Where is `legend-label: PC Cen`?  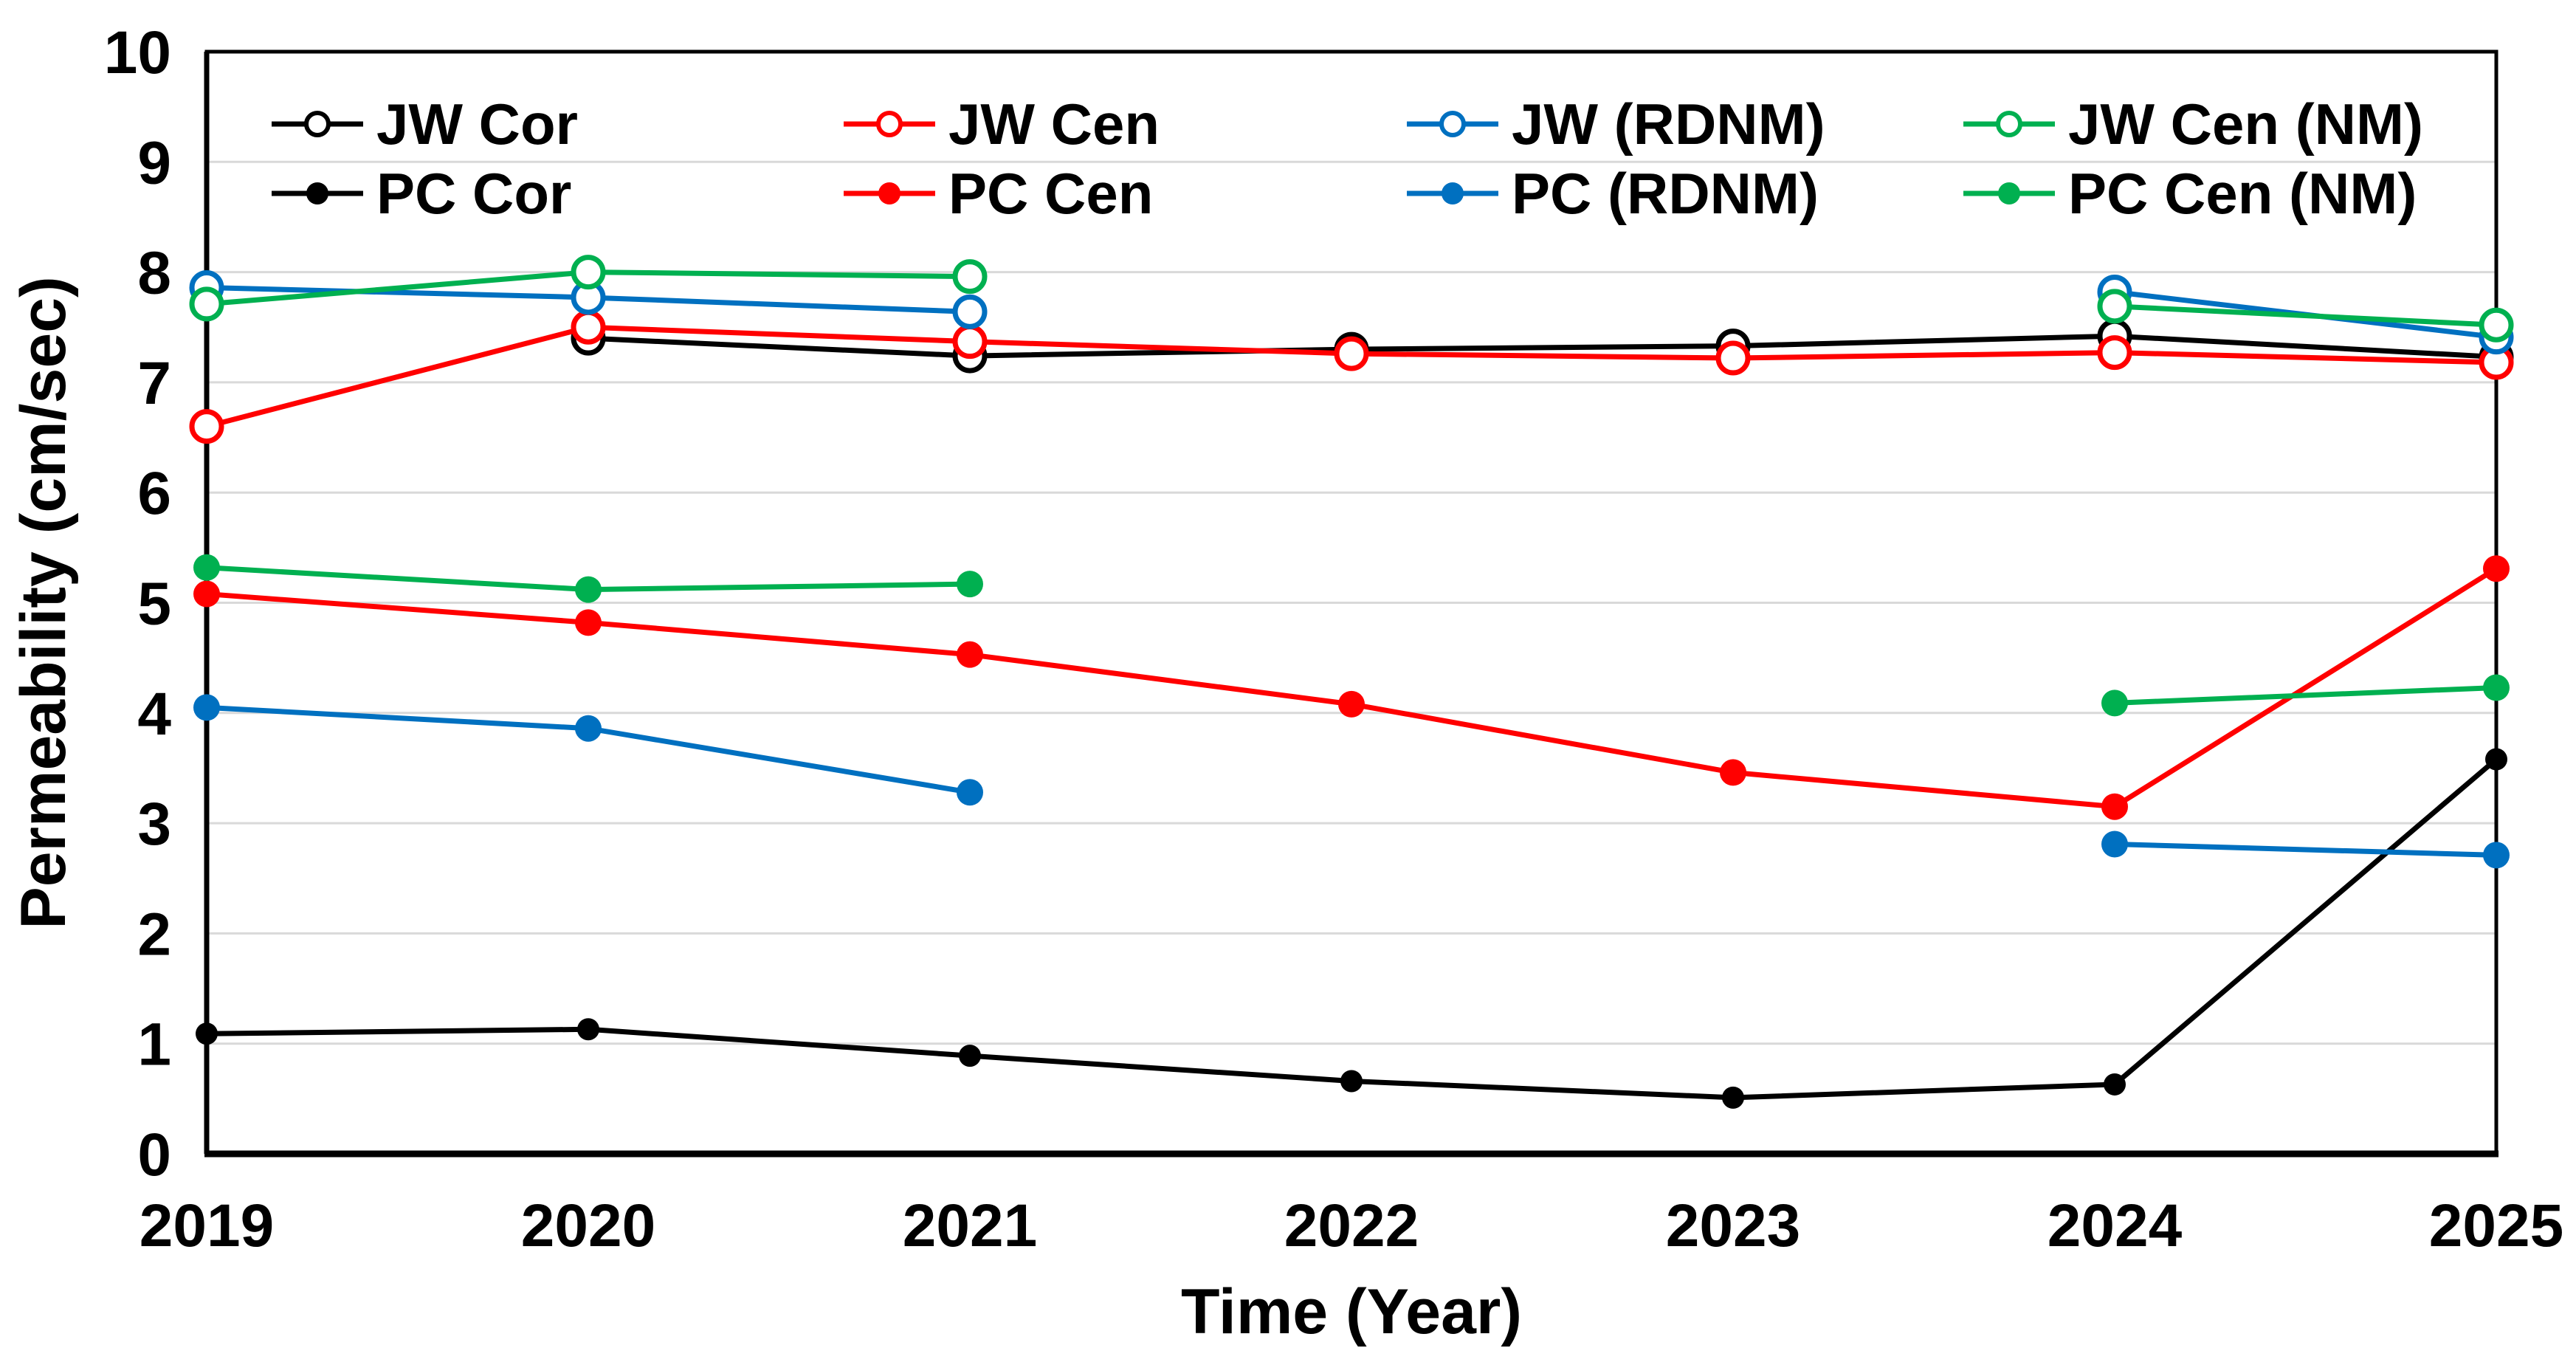 legend-label: PC Cen is located at coordinates (1050, 193).